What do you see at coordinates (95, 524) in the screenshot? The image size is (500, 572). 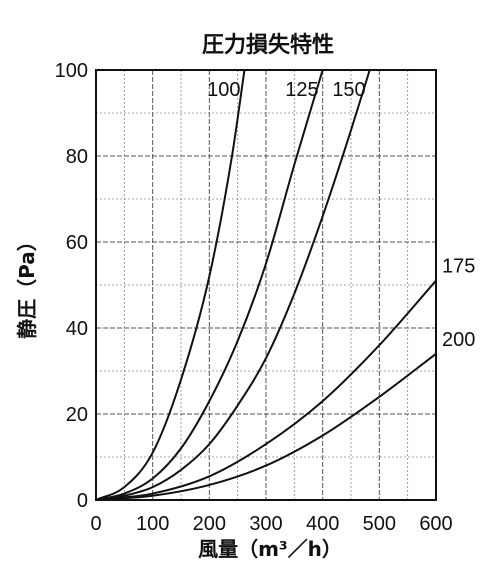 I see `x-tick-label: 0` at bounding box center [95, 524].